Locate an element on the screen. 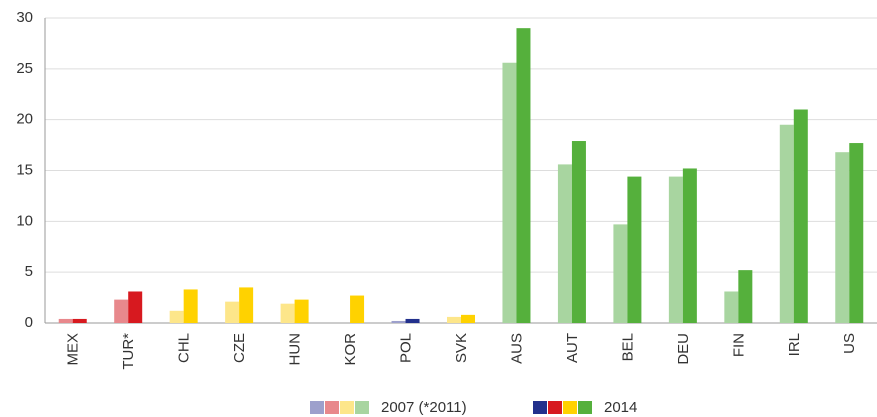  x-tick-label: TUR* is located at coordinates (128, 351).